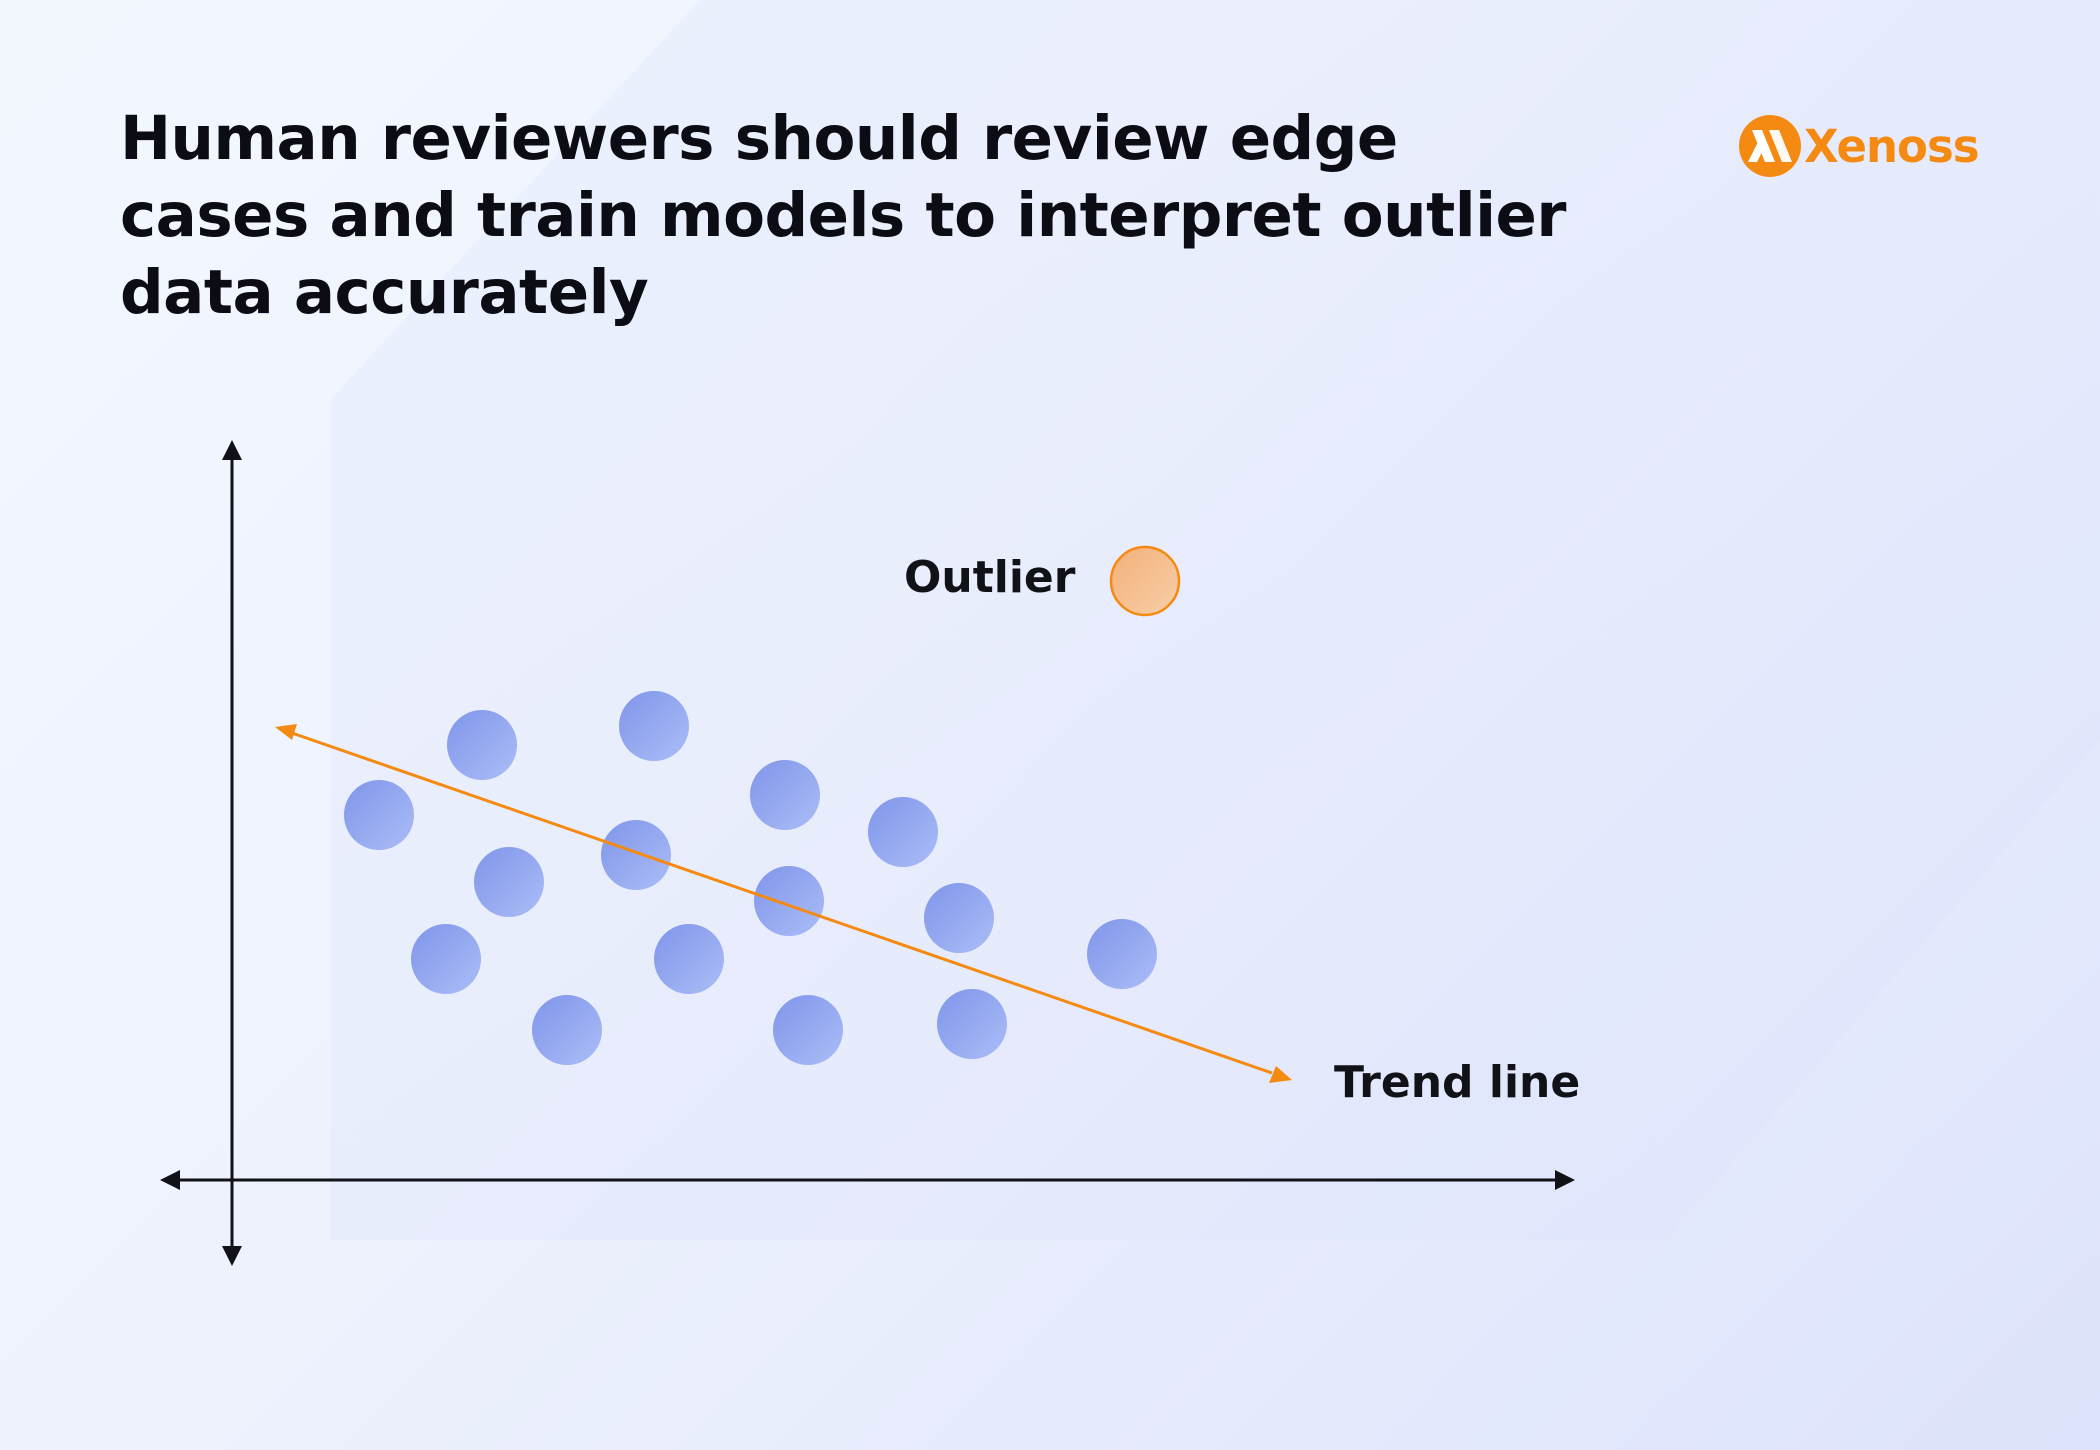  Describe the element at coordinates (384, 292) in the screenshot. I see `headline-line-3: data accurately` at that location.